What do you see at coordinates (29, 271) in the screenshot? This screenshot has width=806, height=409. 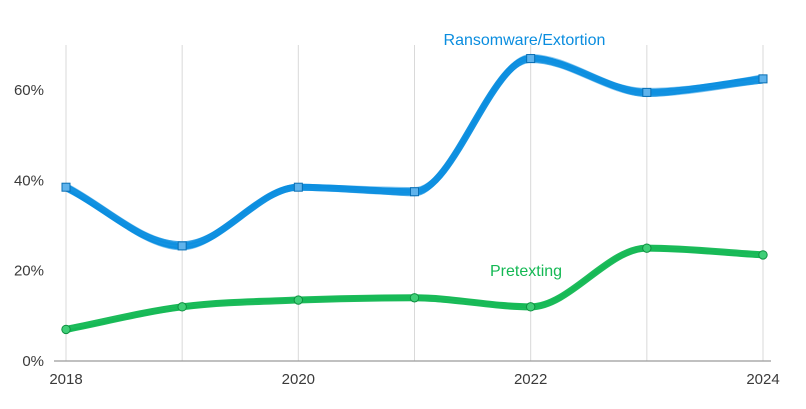 I see `y-tick-label: 20%` at bounding box center [29, 271].